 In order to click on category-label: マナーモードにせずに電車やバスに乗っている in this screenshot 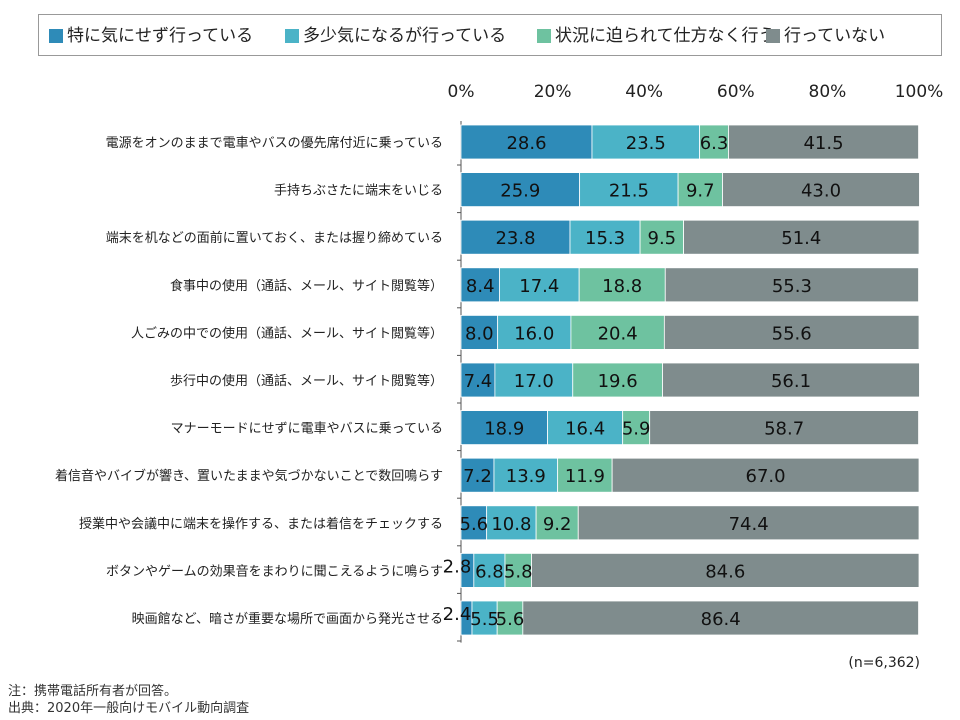, I will do `click(307, 429)`.